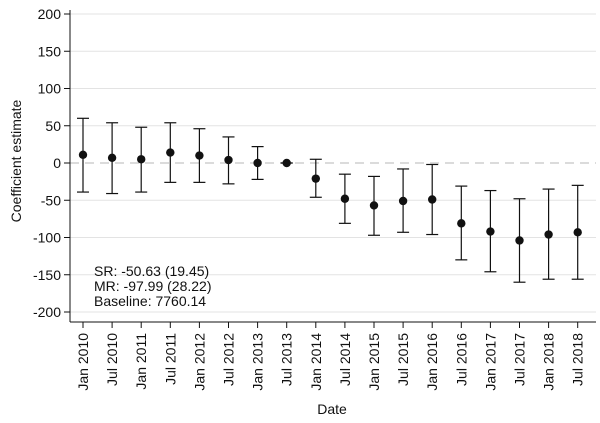  Describe the element at coordinates (287, 359) in the screenshot. I see `x-tick-label: Jul 2013` at that location.